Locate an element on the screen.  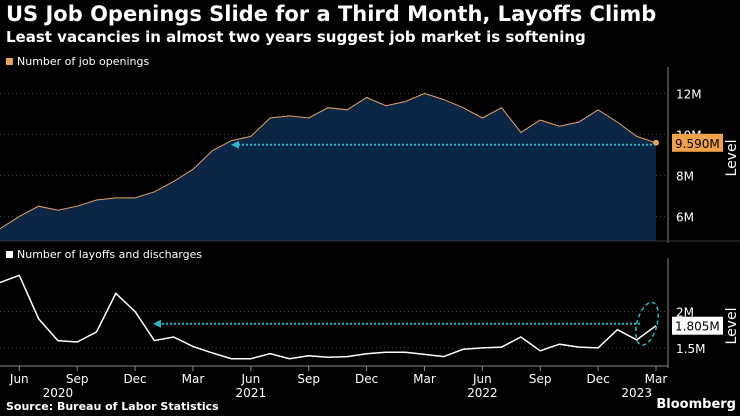
y-tick-label: 1.5M is located at coordinates (690, 349).